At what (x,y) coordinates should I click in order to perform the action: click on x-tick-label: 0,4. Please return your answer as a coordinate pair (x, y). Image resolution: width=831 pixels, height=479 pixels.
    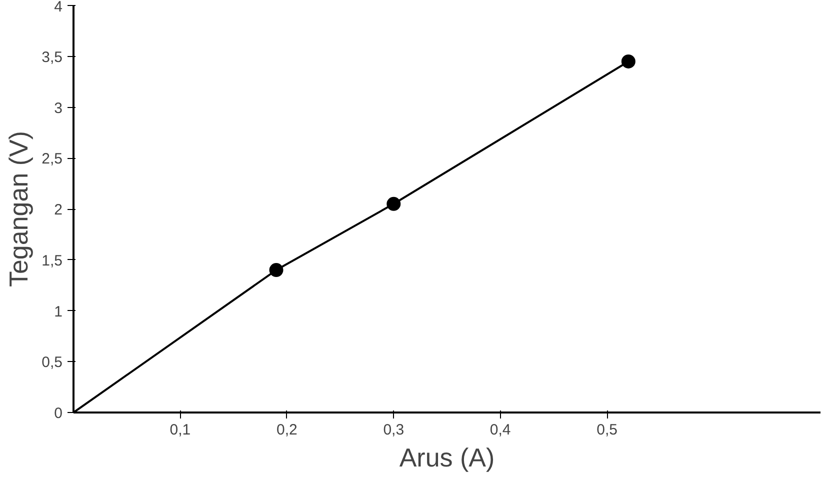
    Looking at the image, I should click on (500, 430).